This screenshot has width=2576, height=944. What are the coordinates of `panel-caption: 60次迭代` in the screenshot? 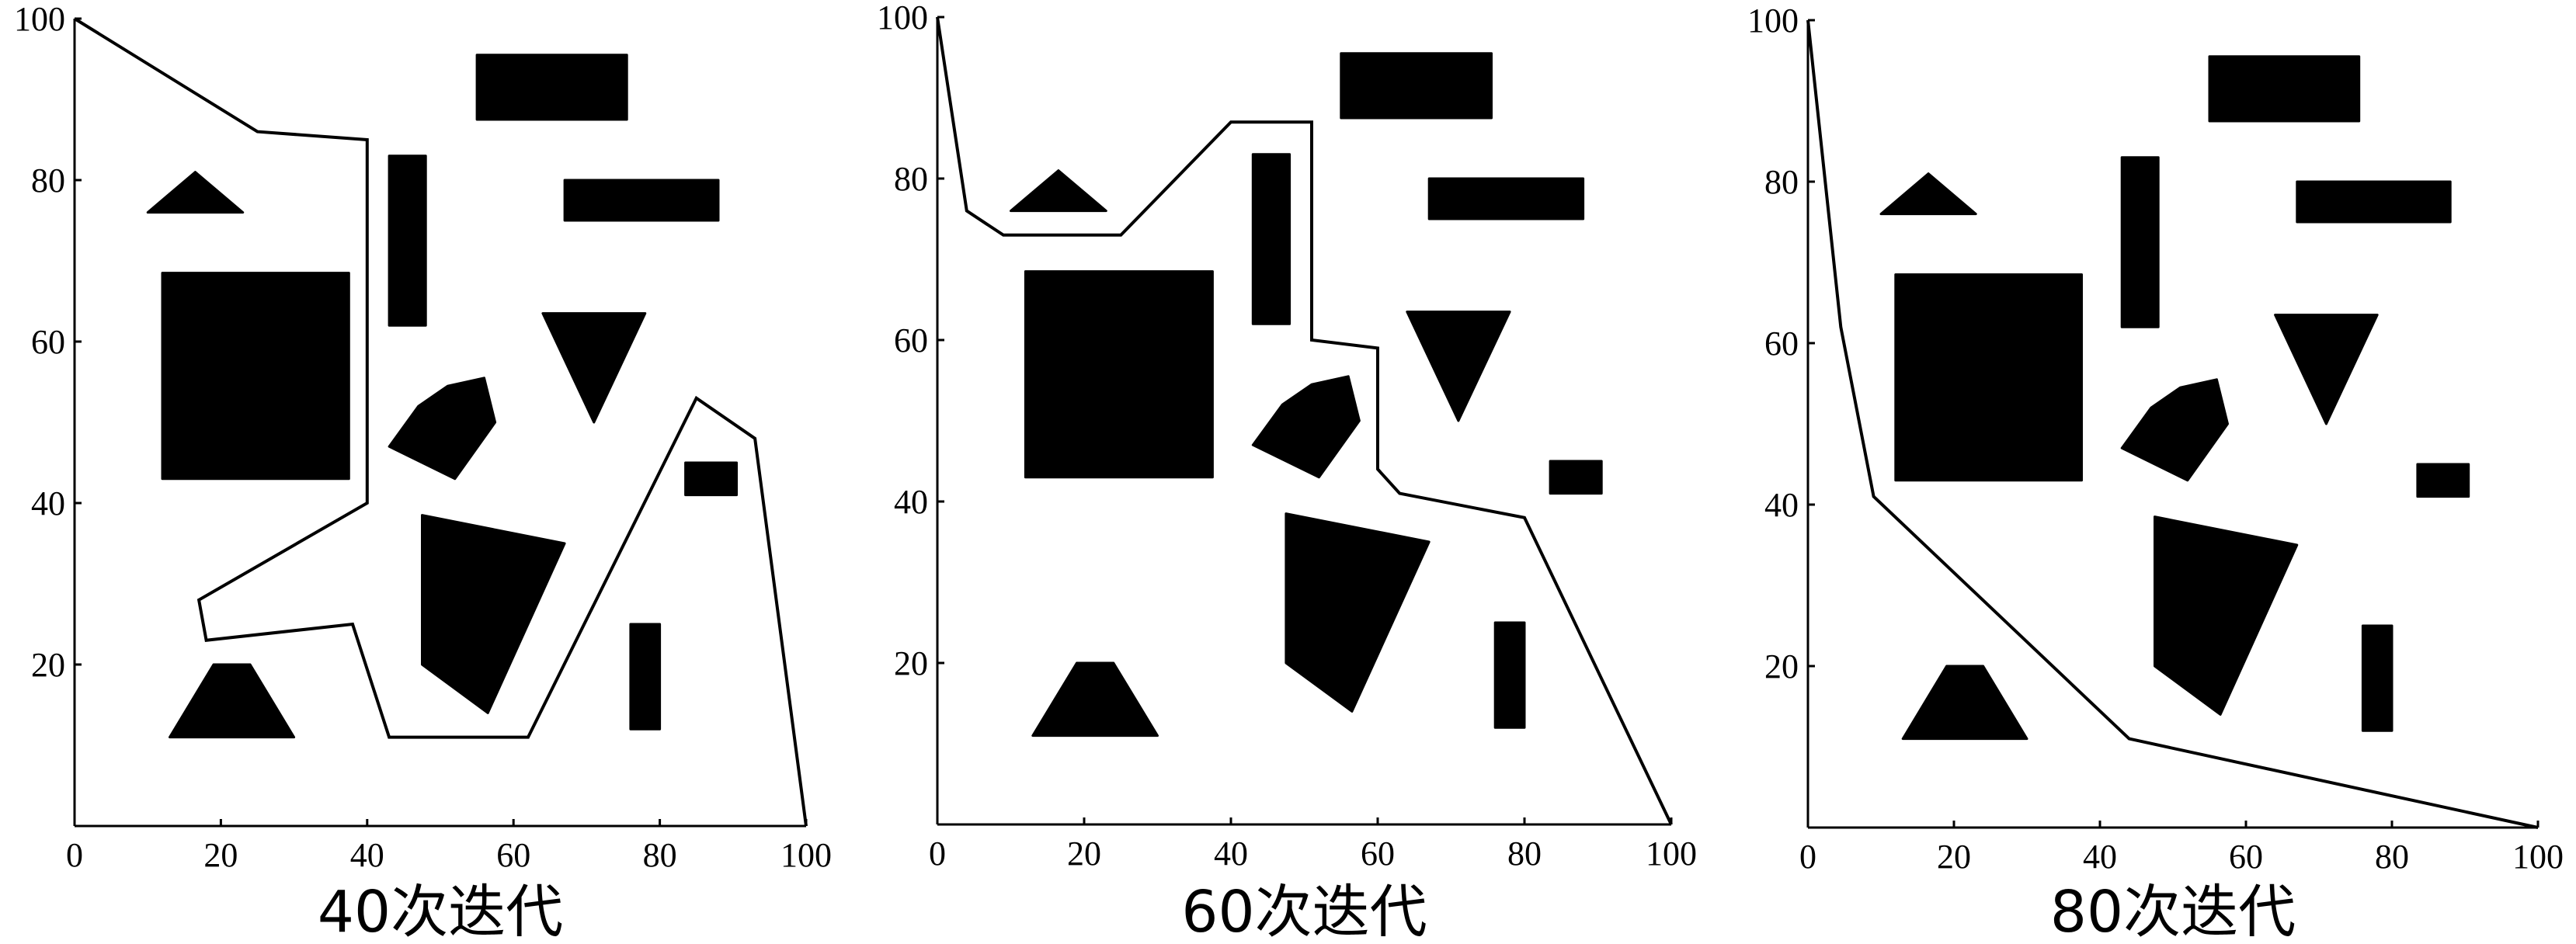 It's located at (1304, 911).